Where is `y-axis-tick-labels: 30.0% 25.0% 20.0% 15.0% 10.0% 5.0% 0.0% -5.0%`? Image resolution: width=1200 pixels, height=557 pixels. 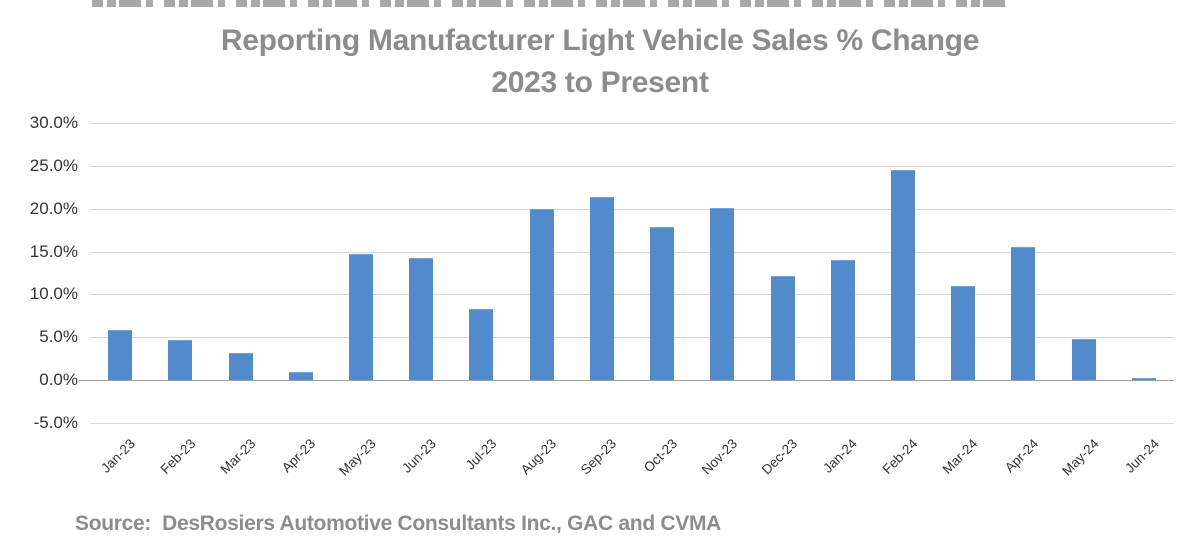
y-axis-tick-labels: 30.0% 25.0% 20.0% 15.0% 10.0% 5.0% 0.0% -5.0% is located at coordinates (39, 278).